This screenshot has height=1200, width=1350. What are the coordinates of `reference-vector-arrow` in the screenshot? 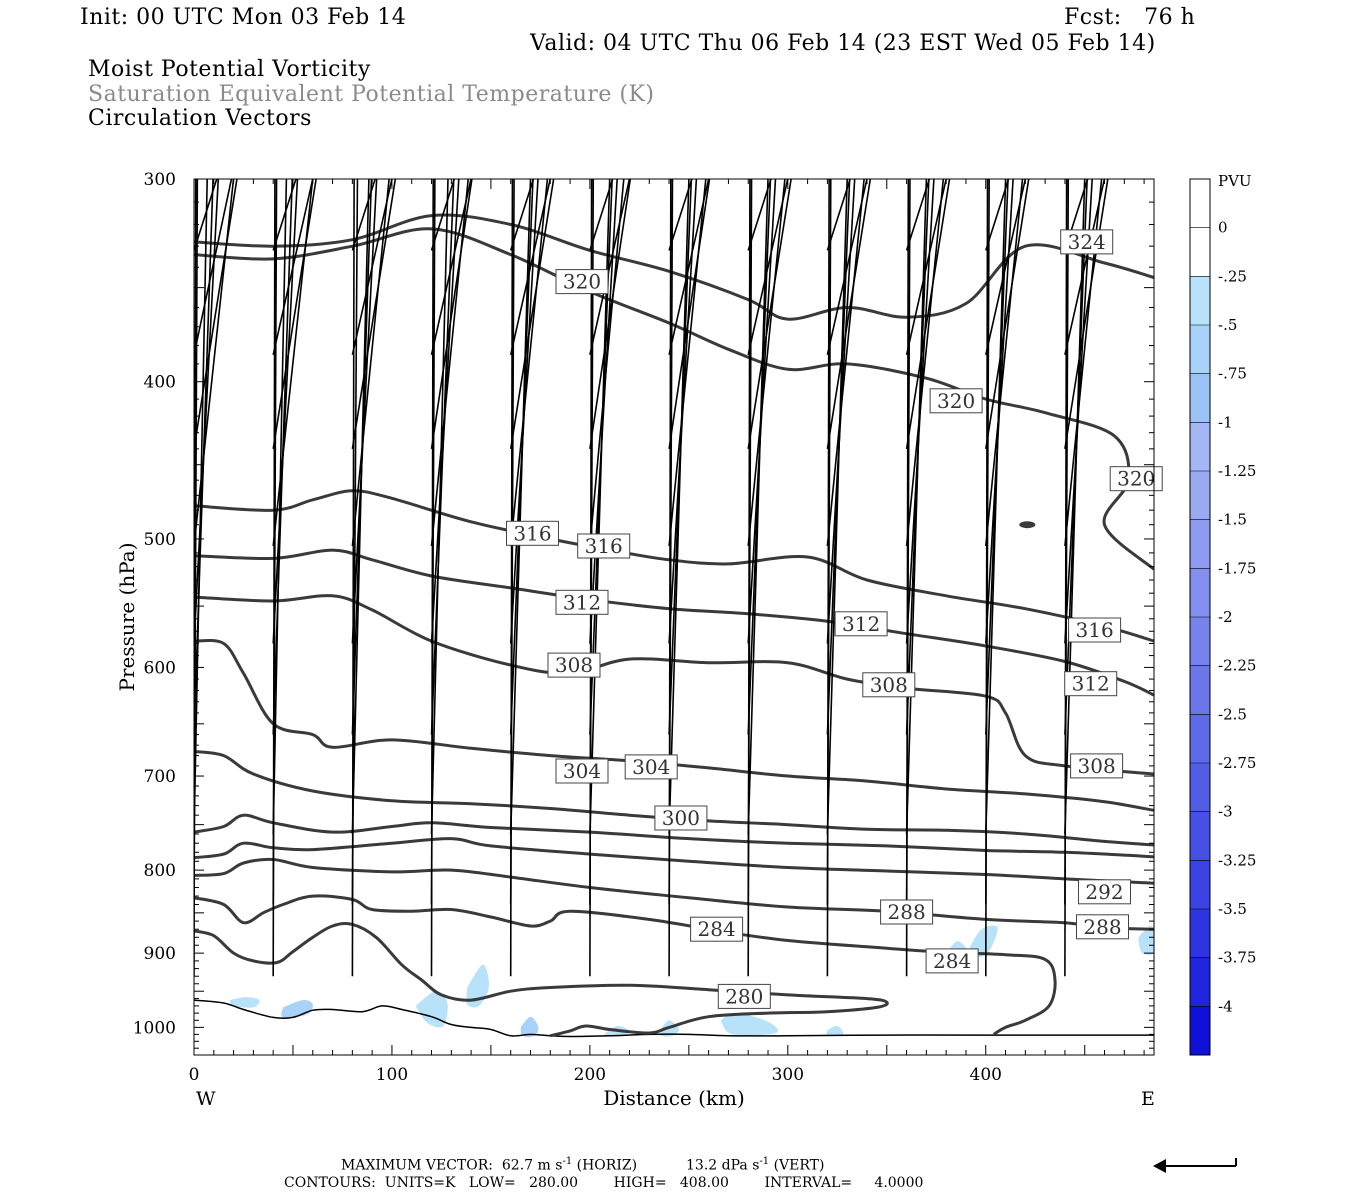 It's located at (1195, 1165).